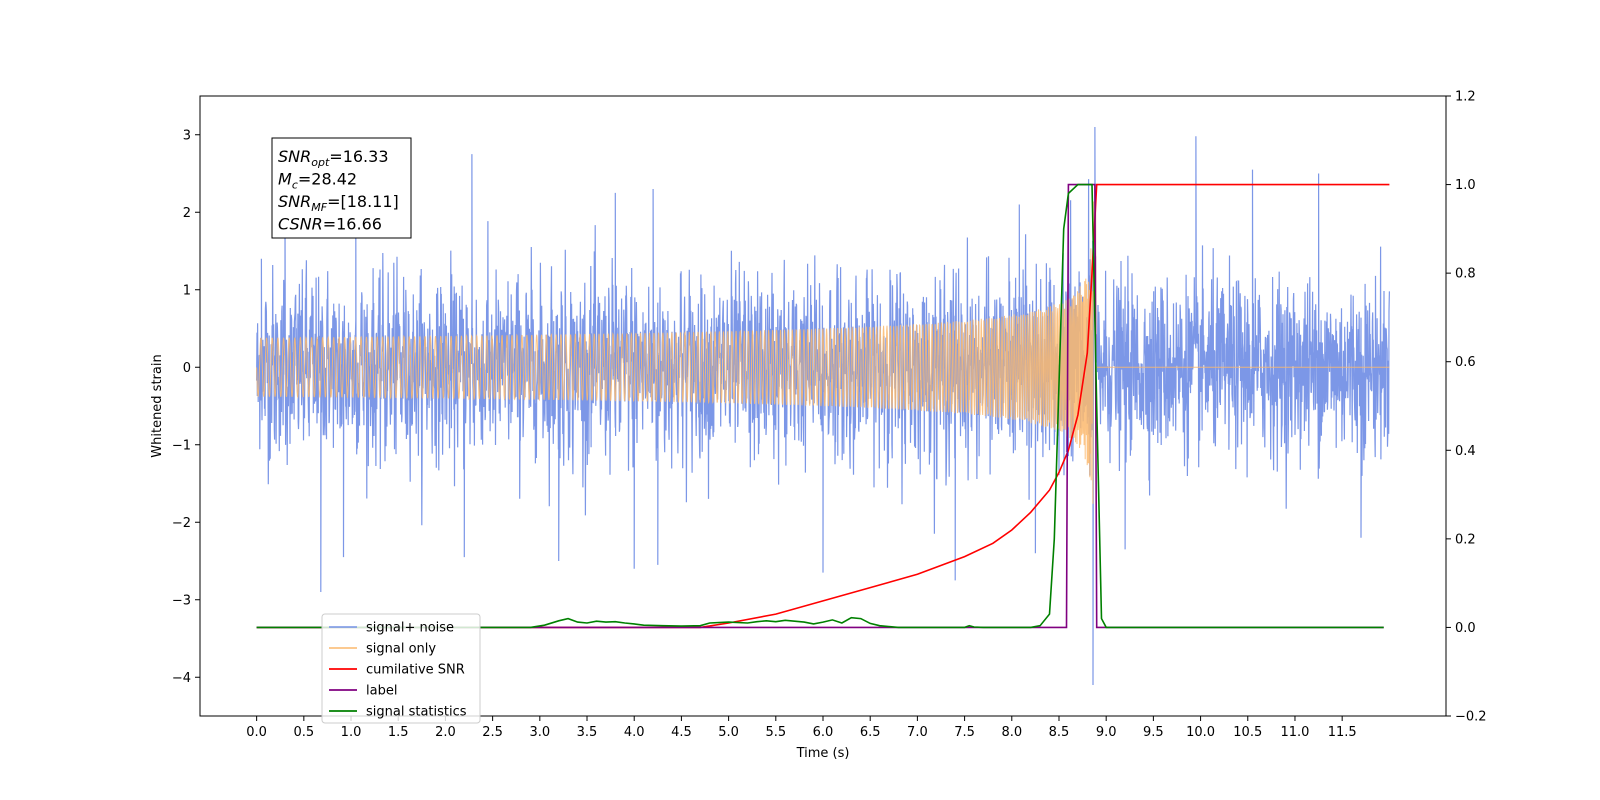 Image resolution: width=1600 pixels, height=800 pixels. I want to click on info-box-frame, so click(341, 188).